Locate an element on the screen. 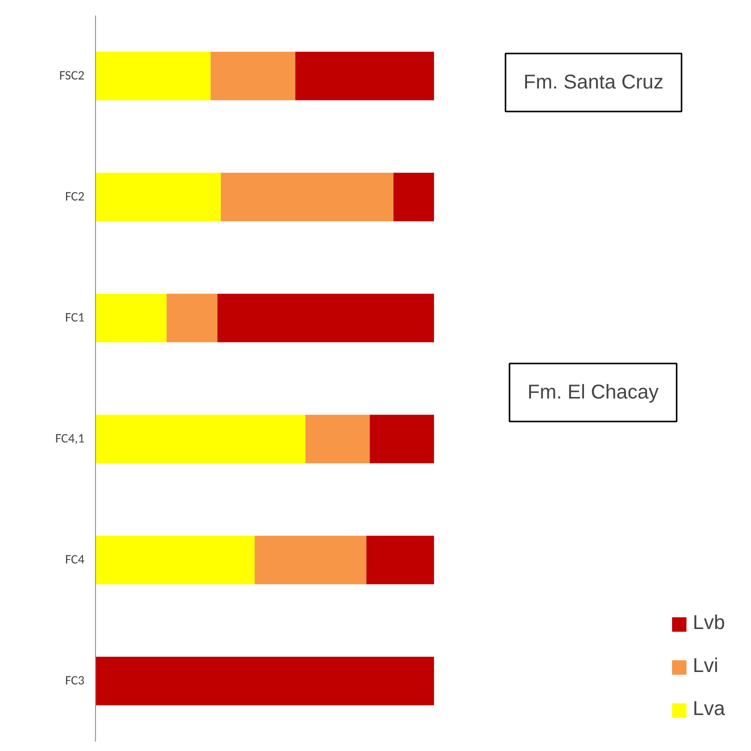 The height and width of the screenshot is (751, 751). y-tick-label: FC3 is located at coordinates (75, 681).